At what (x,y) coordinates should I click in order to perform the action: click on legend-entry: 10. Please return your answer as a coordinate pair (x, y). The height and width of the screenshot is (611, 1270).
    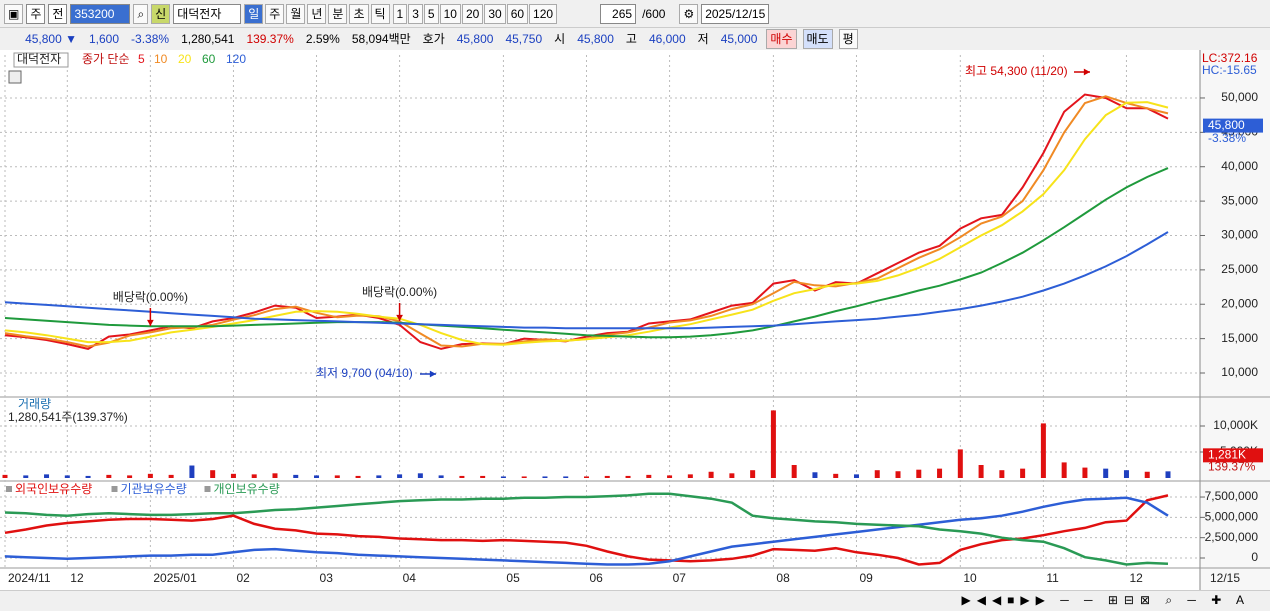
    Looking at the image, I should click on (161, 59).